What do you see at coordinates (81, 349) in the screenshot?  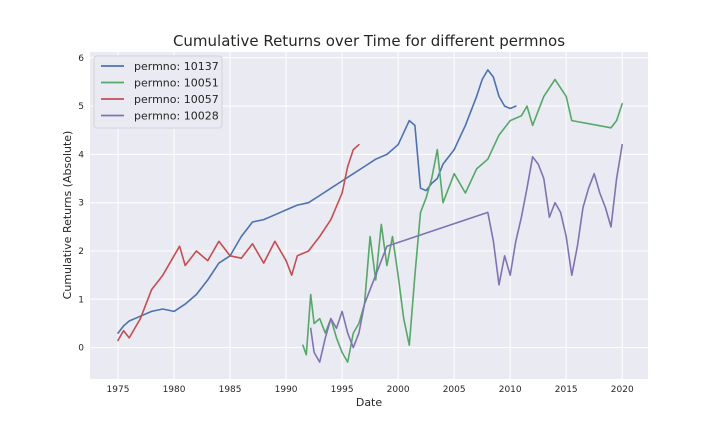 I see `y-tick-label: 0` at bounding box center [81, 349].